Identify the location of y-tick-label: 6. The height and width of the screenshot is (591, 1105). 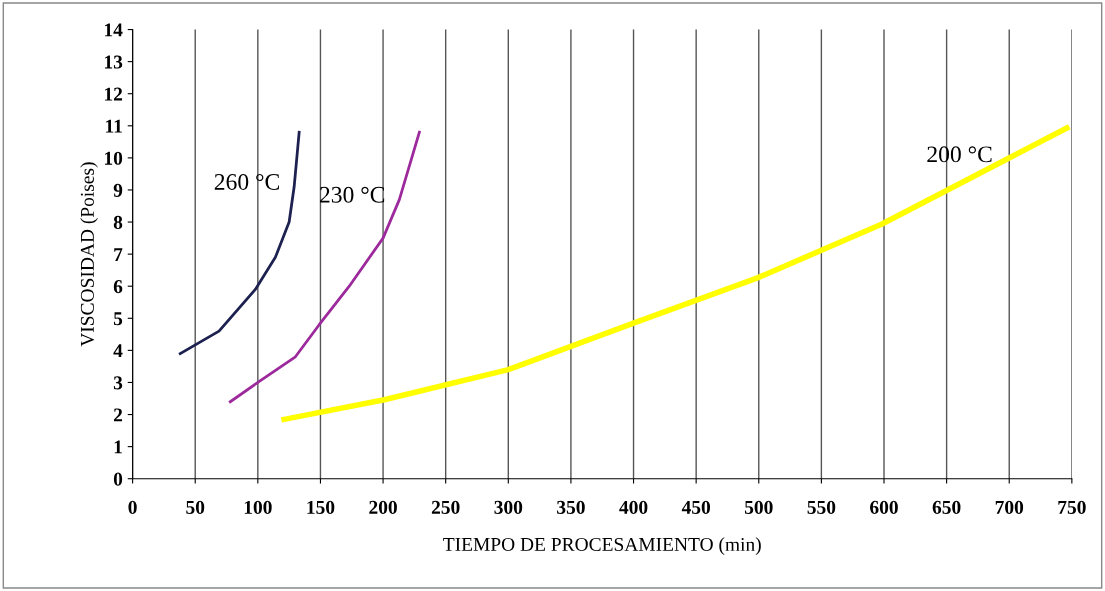
(118, 287).